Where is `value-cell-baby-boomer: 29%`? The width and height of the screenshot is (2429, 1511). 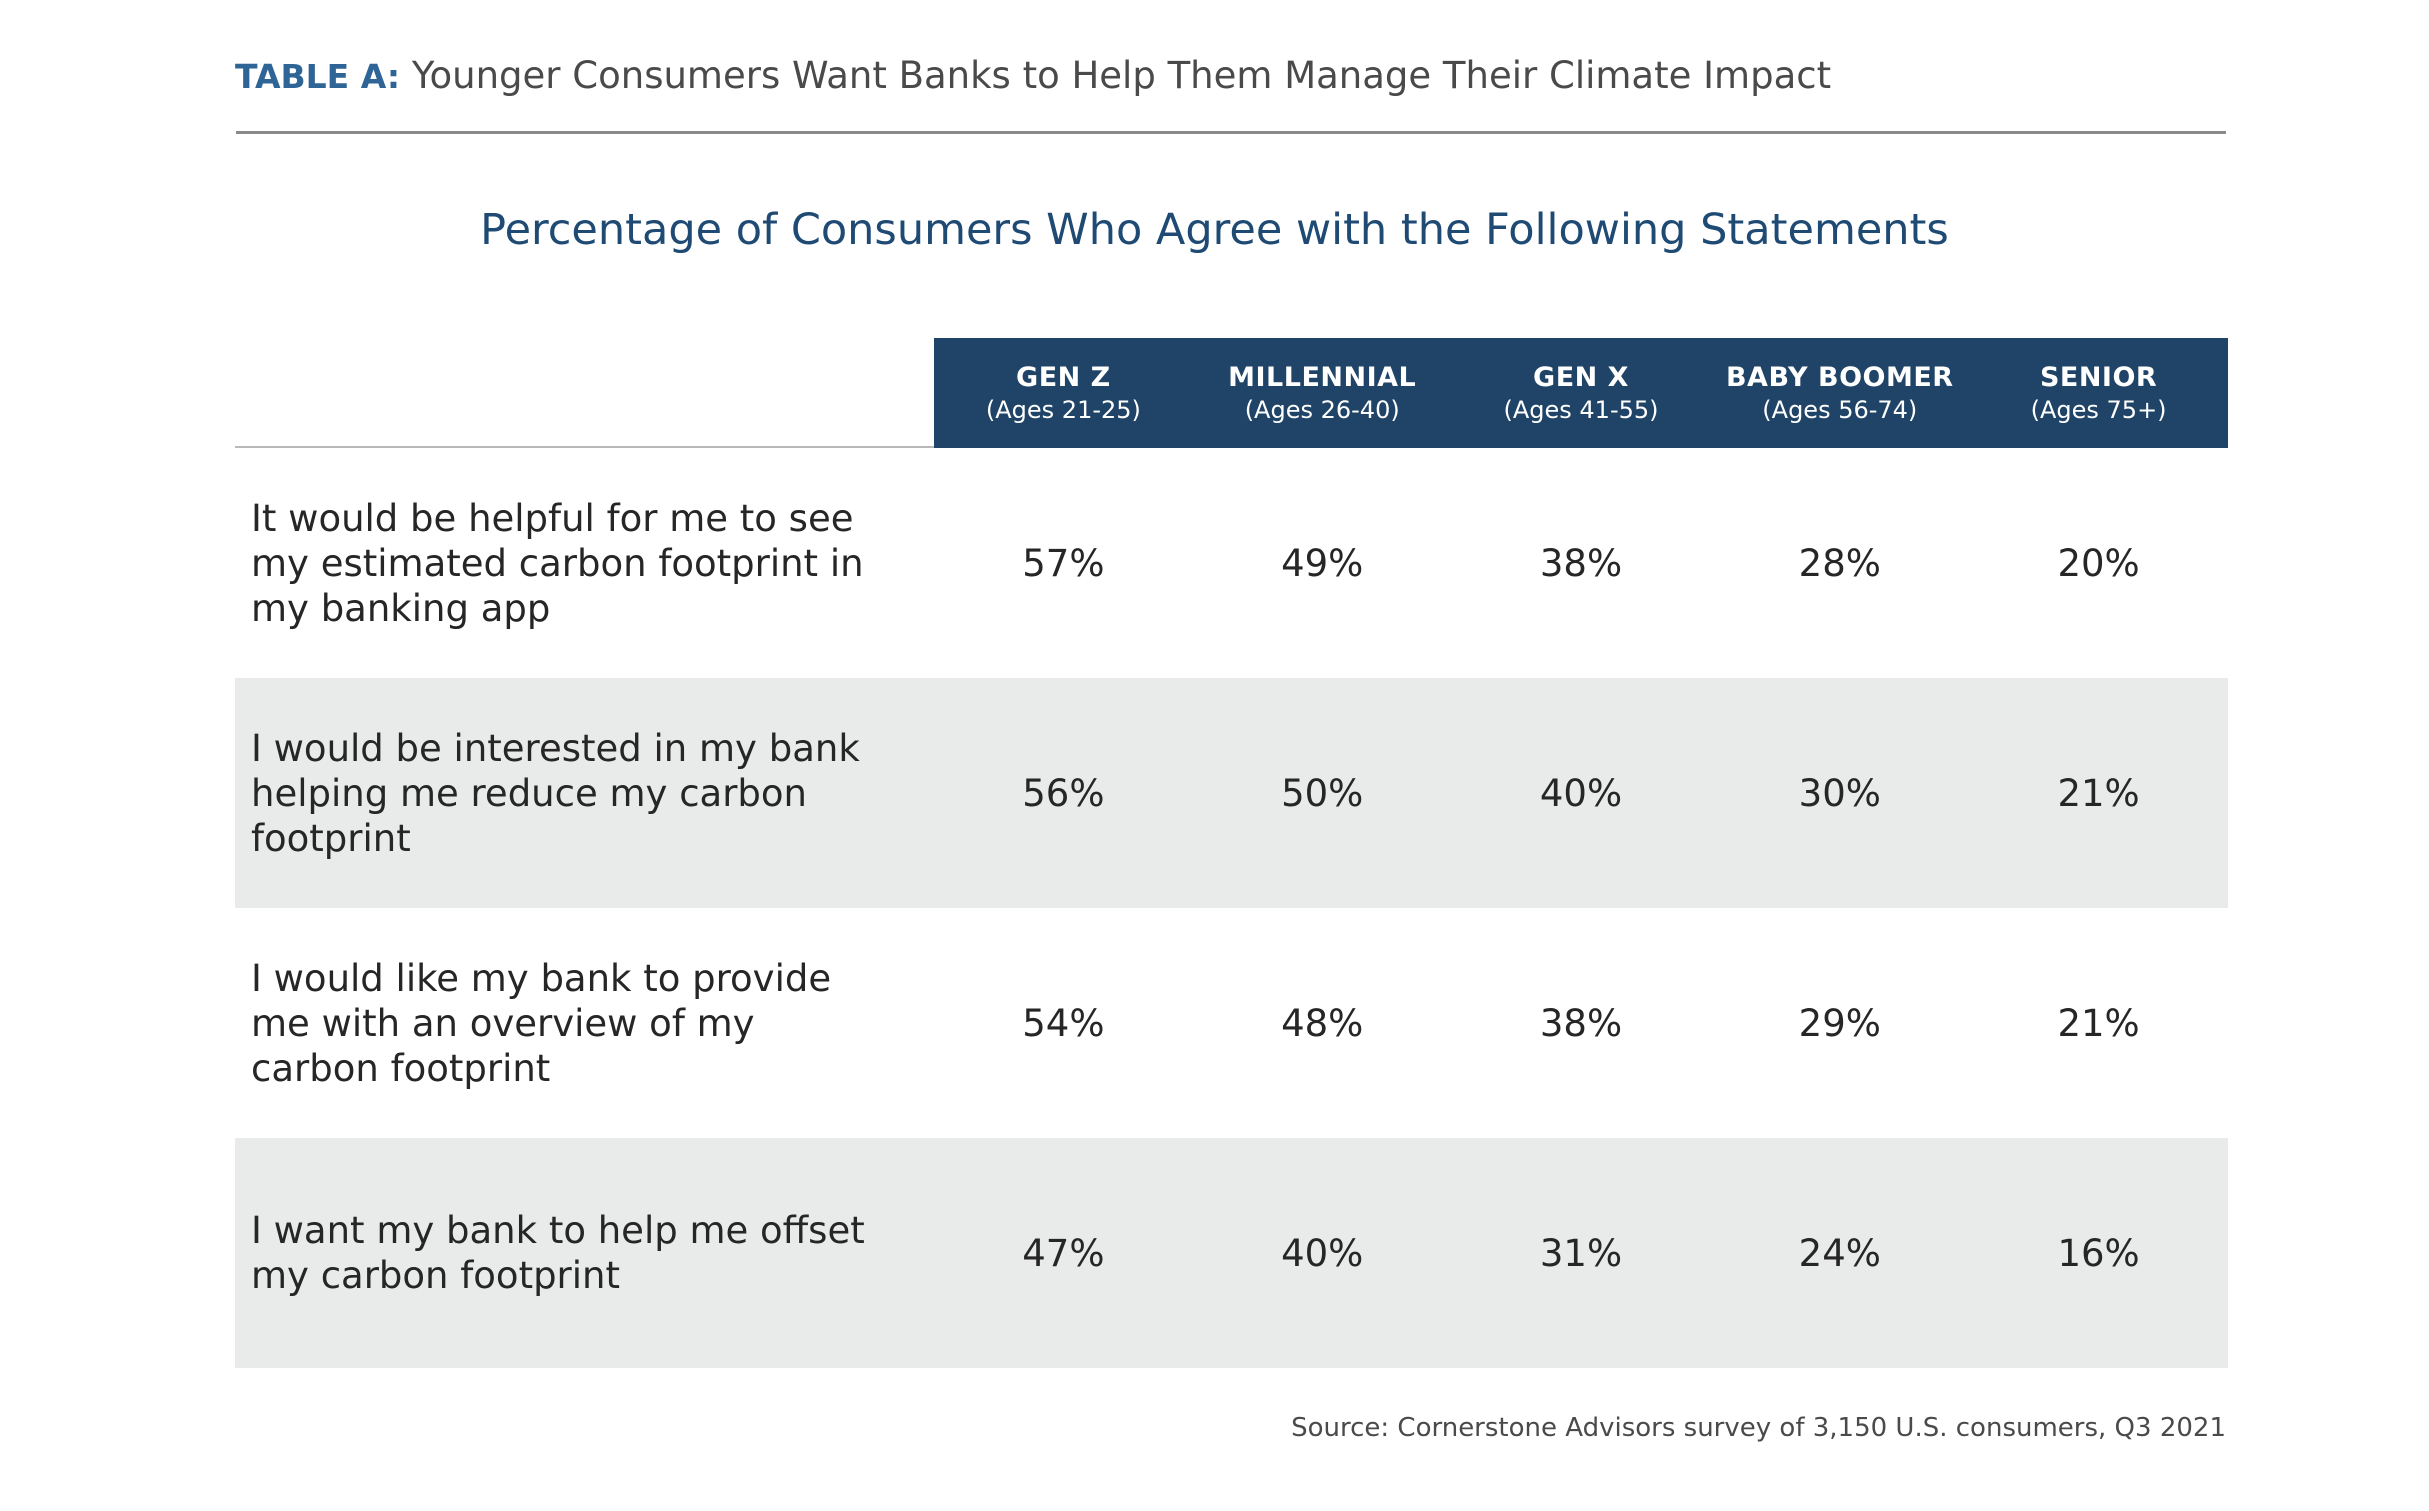 value-cell-baby-boomer: 29% is located at coordinates (1839, 1023).